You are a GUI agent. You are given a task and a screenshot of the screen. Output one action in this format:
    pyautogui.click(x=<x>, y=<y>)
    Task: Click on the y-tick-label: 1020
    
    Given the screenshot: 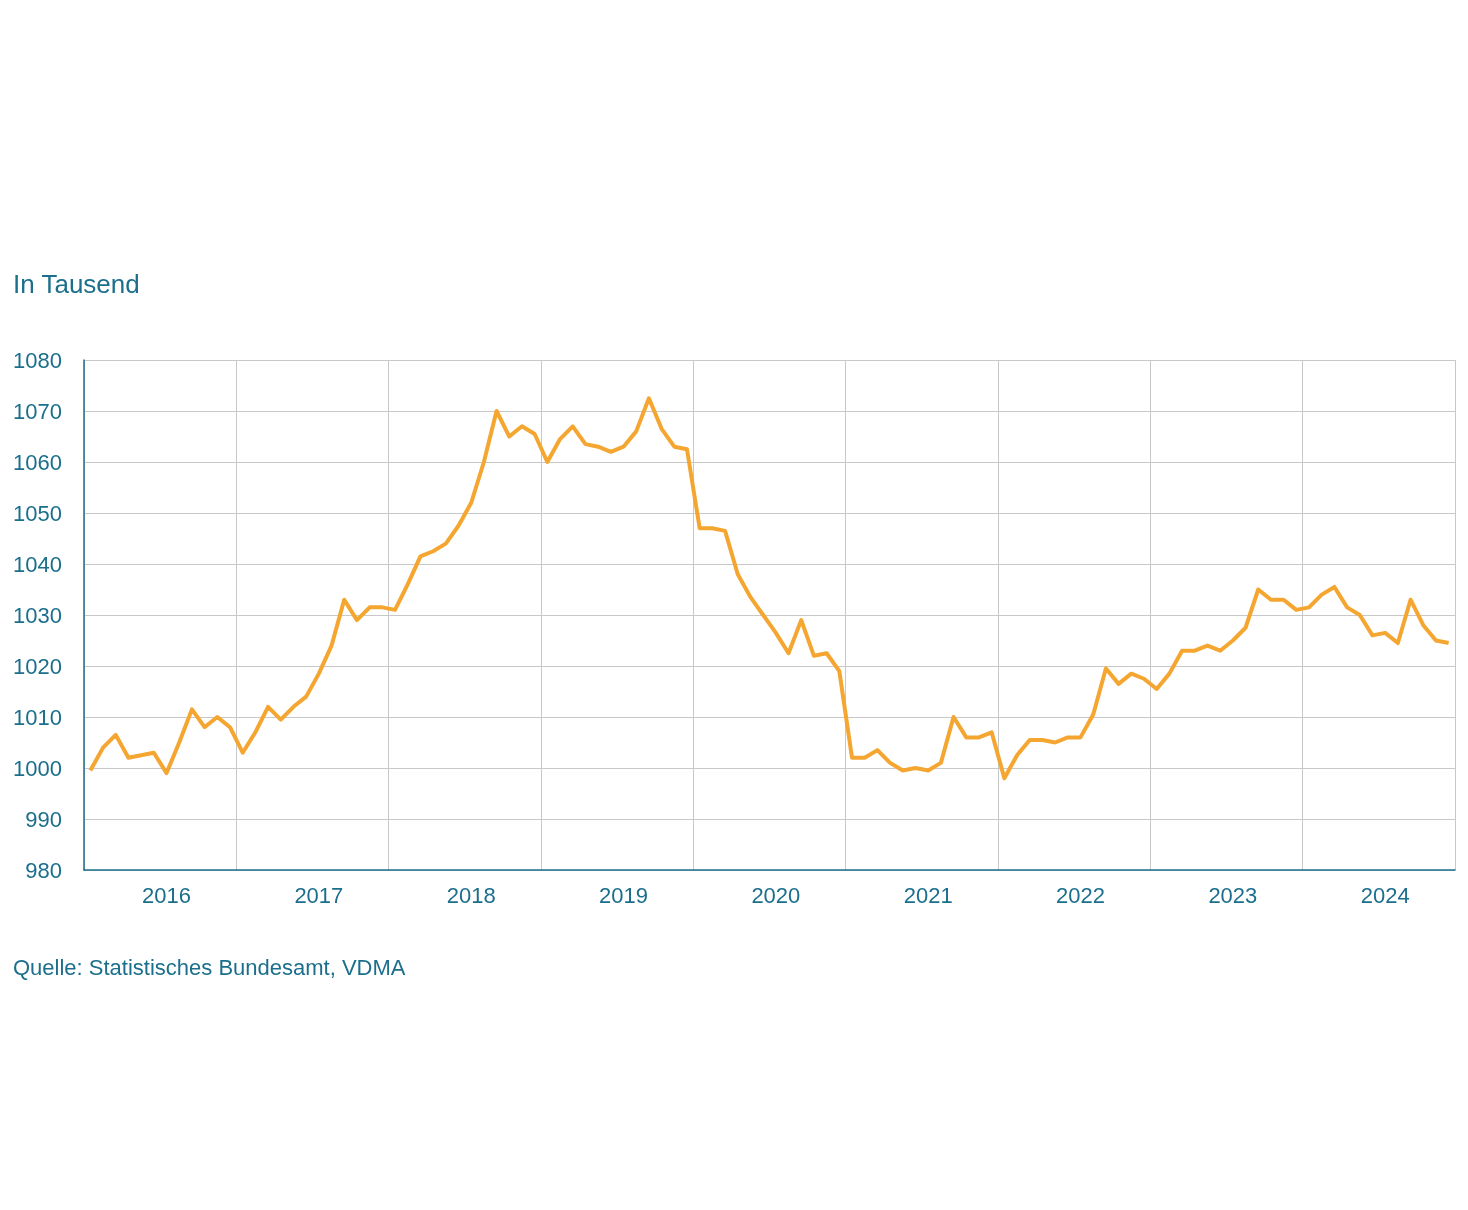 What is the action you would take?
    pyautogui.click(x=37, y=666)
    